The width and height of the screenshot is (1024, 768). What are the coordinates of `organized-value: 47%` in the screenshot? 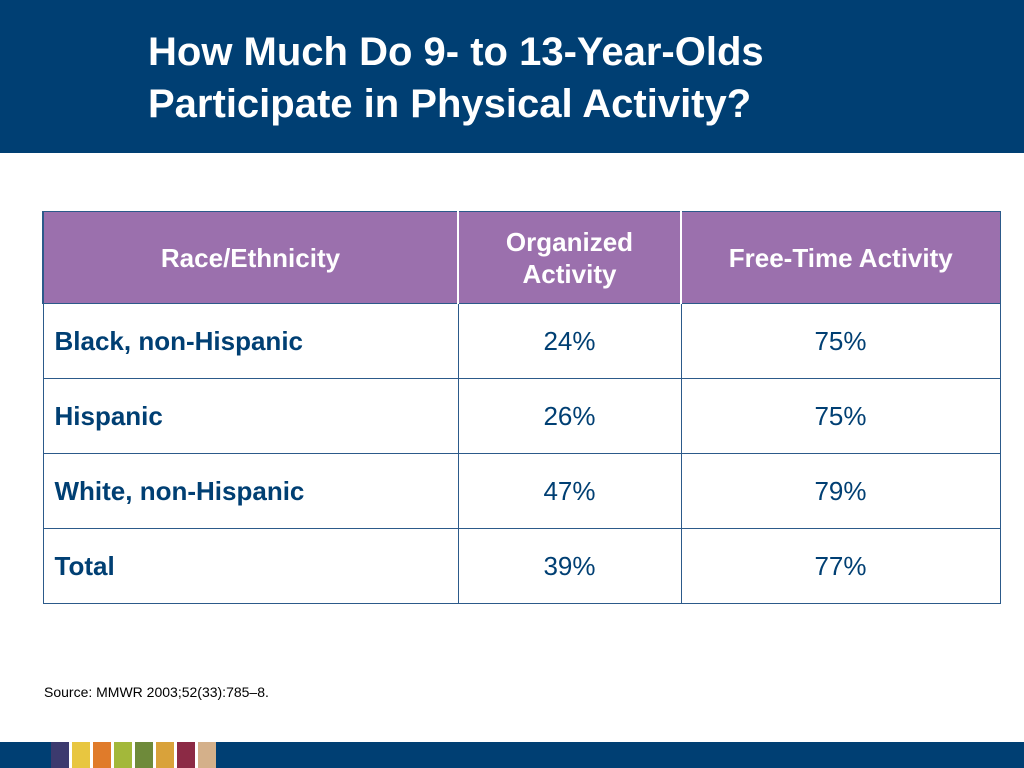 It's located at (569, 491).